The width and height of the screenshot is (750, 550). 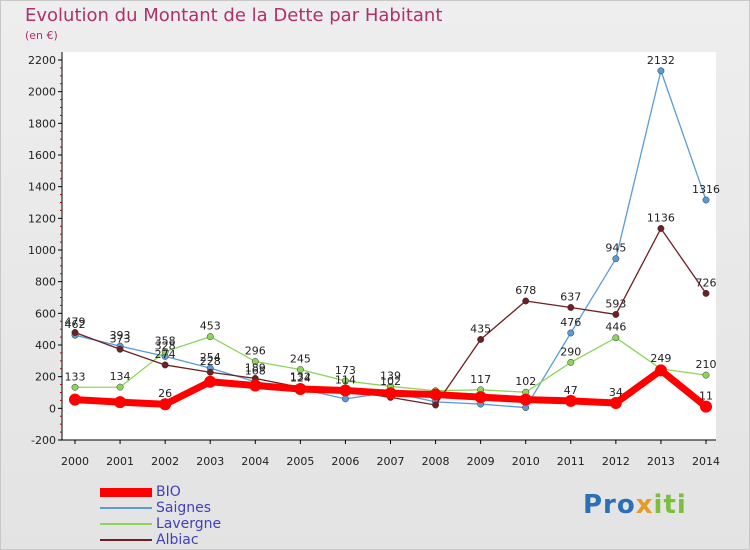 What do you see at coordinates (42, 92) in the screenshot?
I see `y-tick-label: 2000` at bounding box center [42, 92].